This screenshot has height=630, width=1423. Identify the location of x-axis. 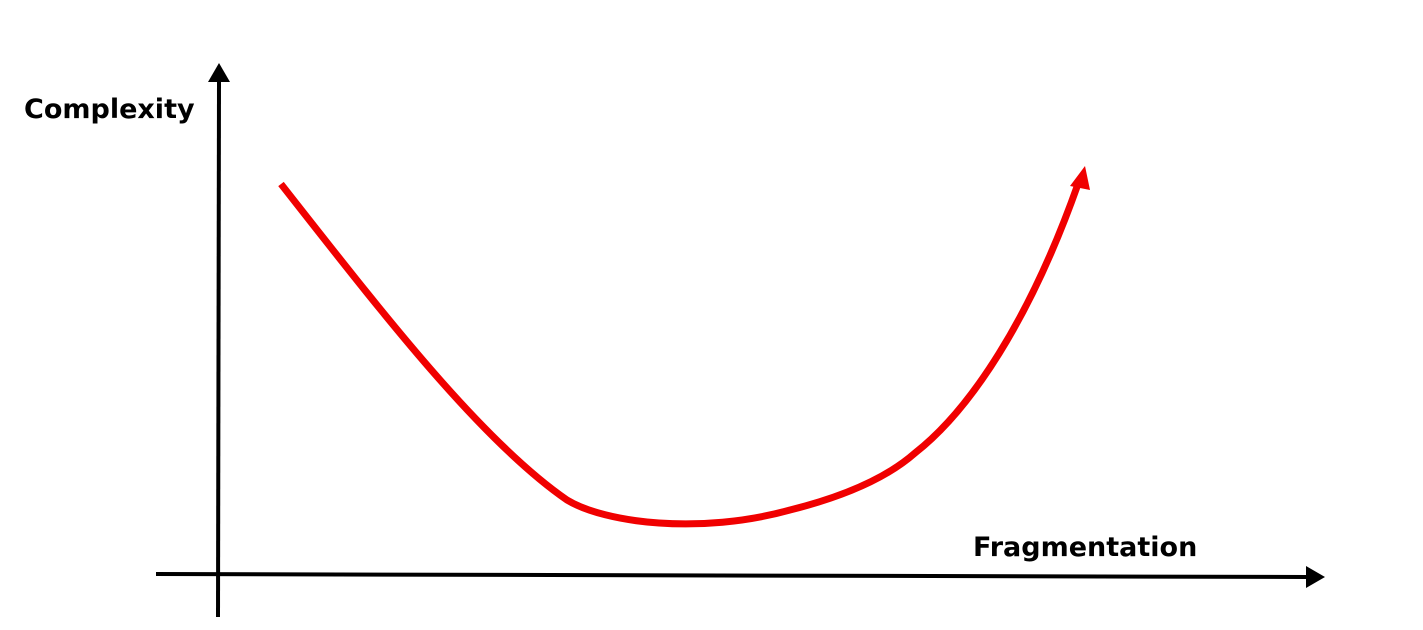
(740, 577).